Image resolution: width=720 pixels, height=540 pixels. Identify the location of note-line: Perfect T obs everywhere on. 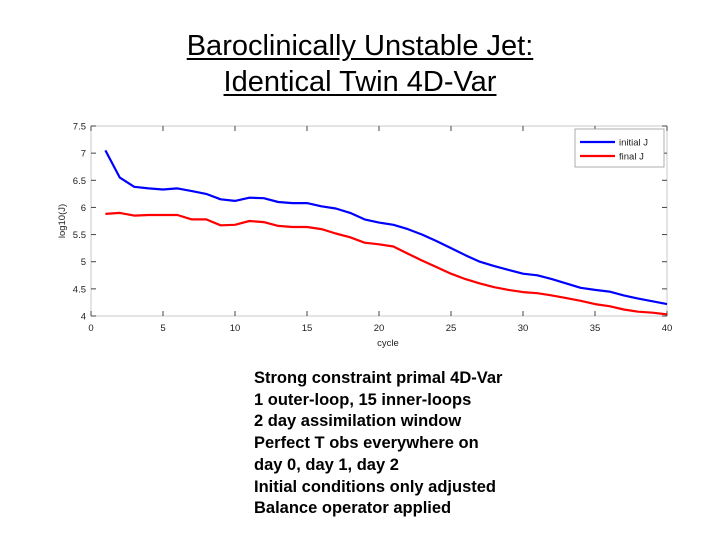
(366, 443).